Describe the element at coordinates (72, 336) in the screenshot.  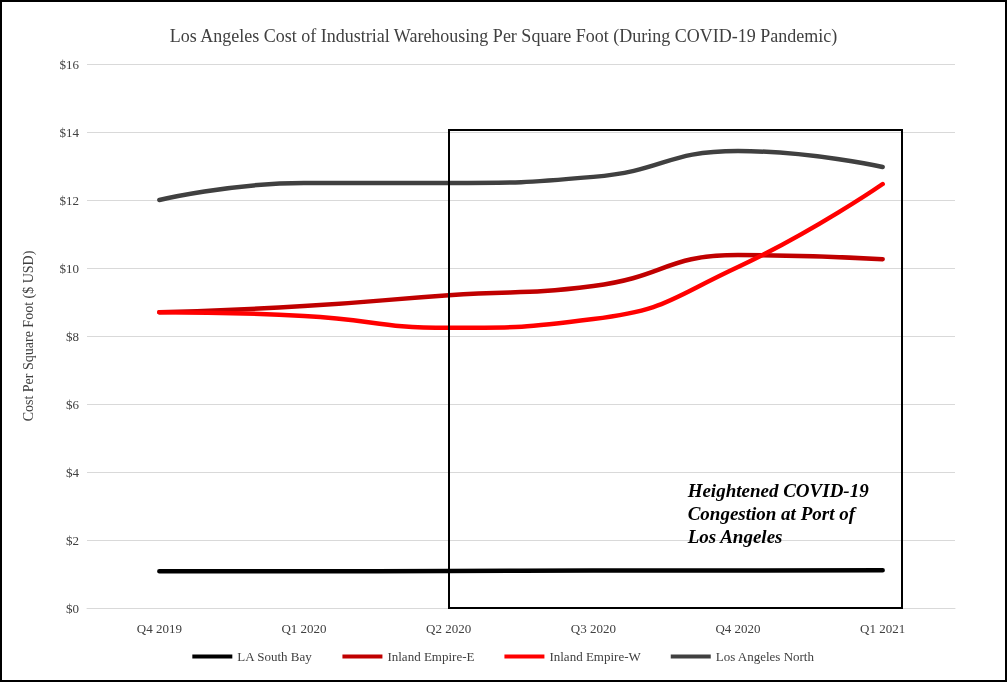
I see `y-tick-label: $8` at that location.